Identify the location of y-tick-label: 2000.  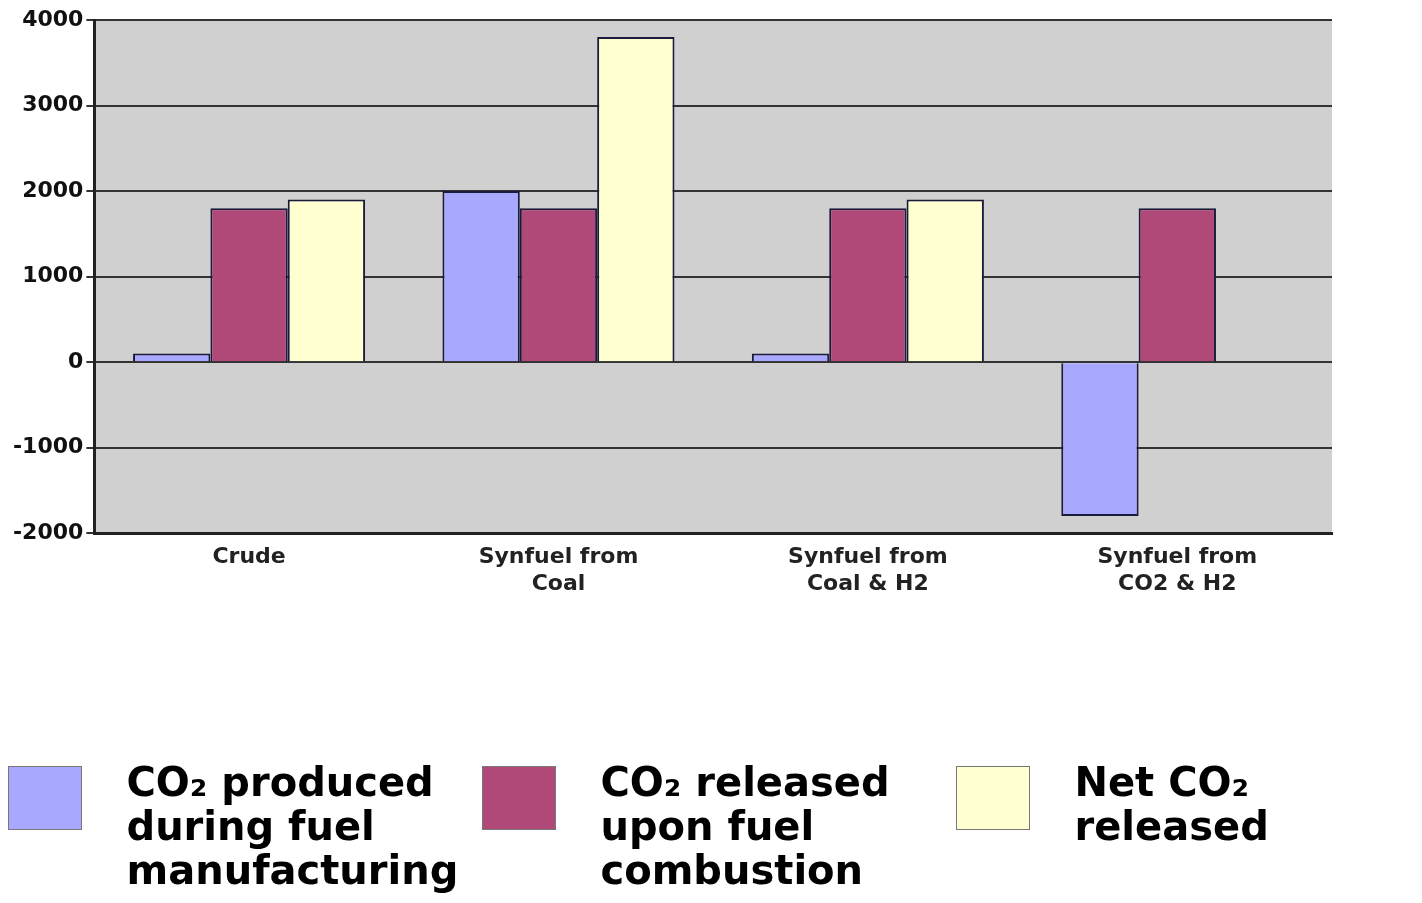
(53, 189).